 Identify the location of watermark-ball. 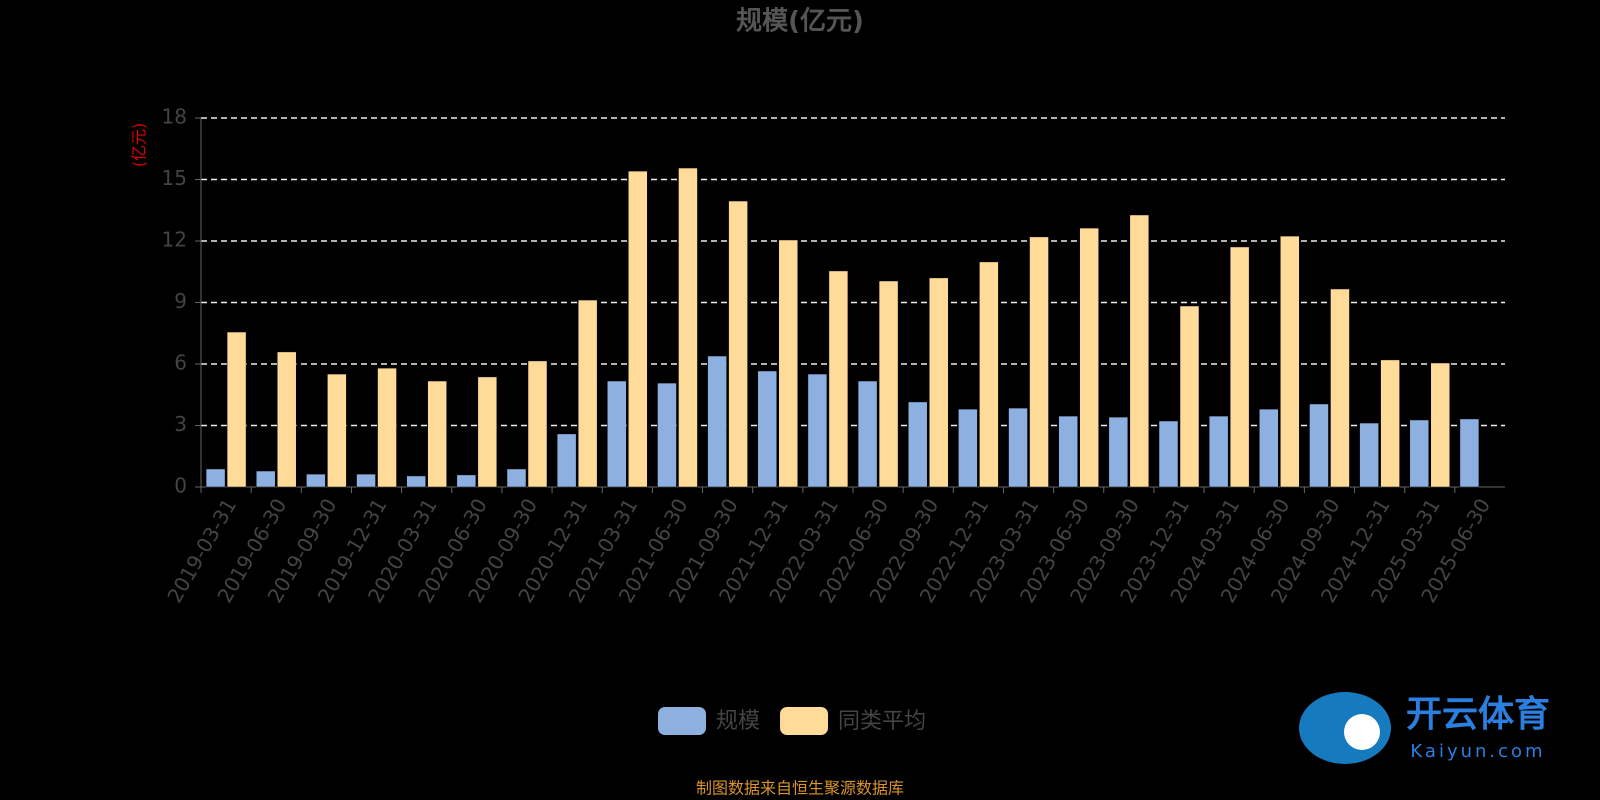
(1362, 732).